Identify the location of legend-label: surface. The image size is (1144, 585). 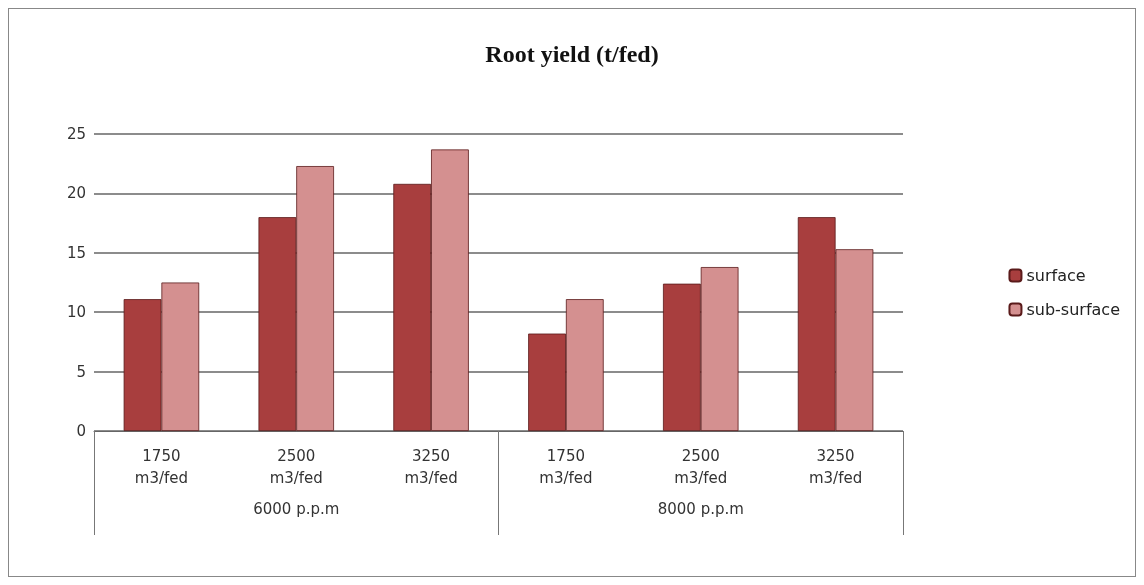
(1056, 275).